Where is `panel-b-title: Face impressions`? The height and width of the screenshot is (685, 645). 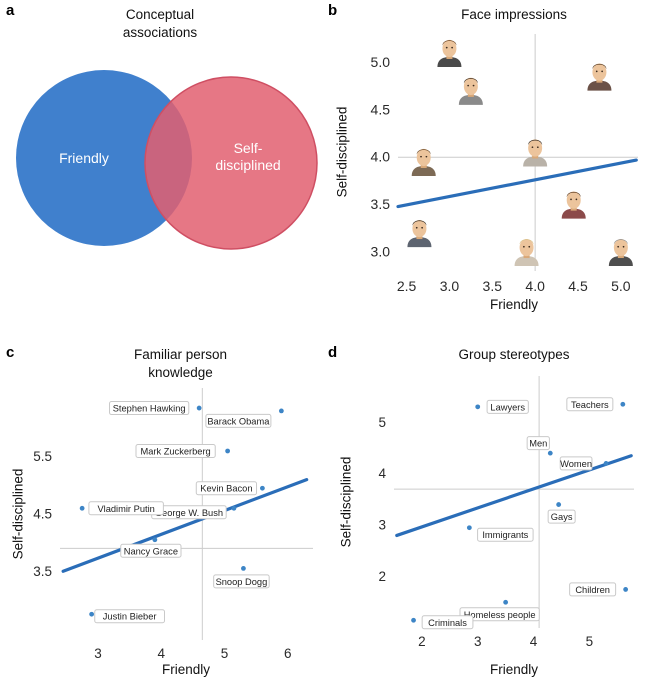 panel-b-title: Face impressions is located at coordinates (514, 14).